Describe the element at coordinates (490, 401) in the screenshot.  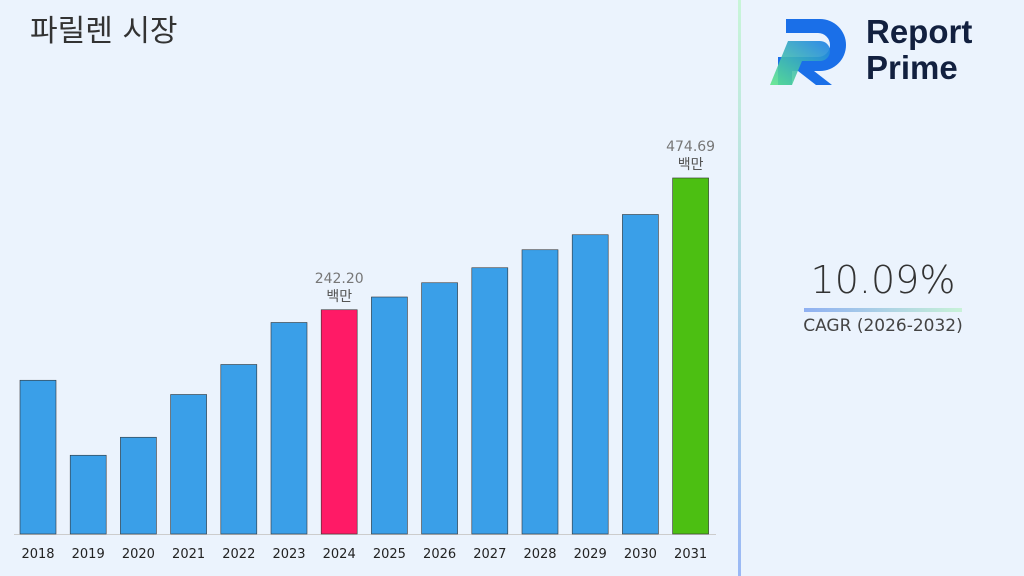
I see `bar-2027` at that location.